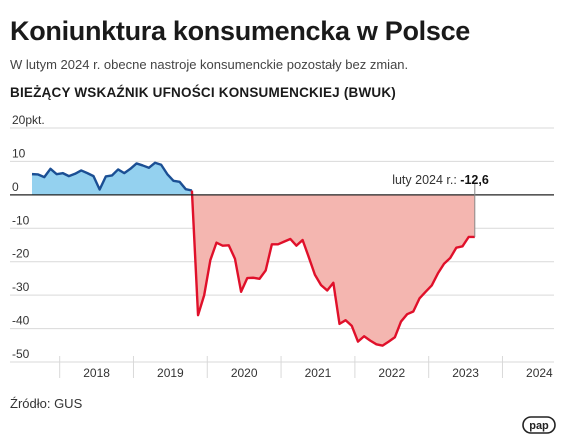  What do you see at coordinates (21, 254) in the screenshot?
I see `y-tick-label: -20` at bounding box center [21, 254].